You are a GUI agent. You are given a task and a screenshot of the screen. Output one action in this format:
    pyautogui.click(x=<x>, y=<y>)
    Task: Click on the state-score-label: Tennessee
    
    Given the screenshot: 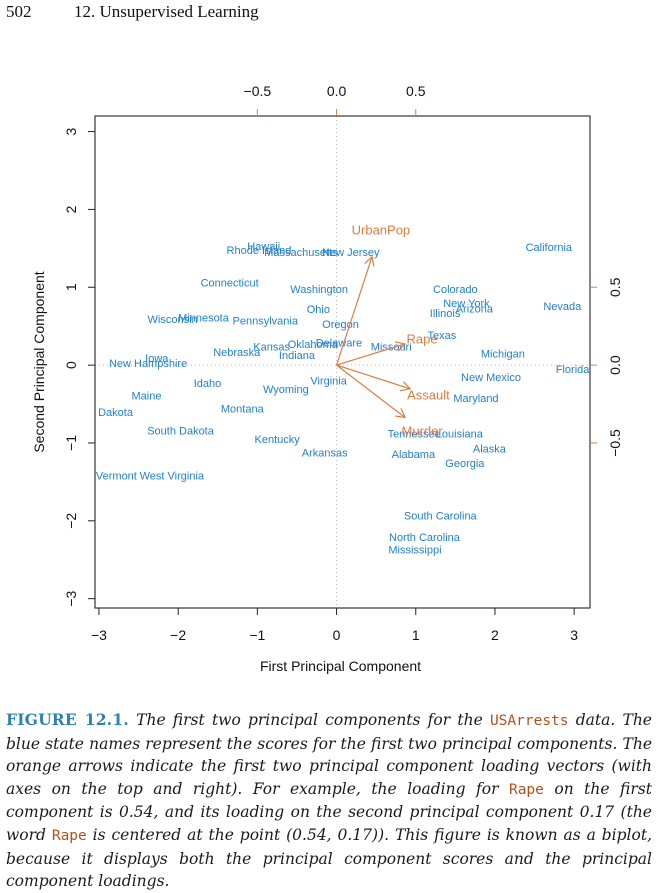 What is the action you would take?
    pyautogui.click(x=414, y=435)
    